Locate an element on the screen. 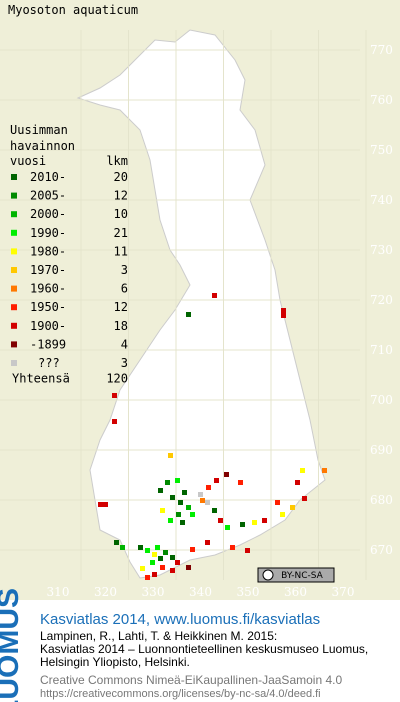 The width and height of the screenshot is (400, 702). legend-label: 1950- is located at coordinates (48, 307).